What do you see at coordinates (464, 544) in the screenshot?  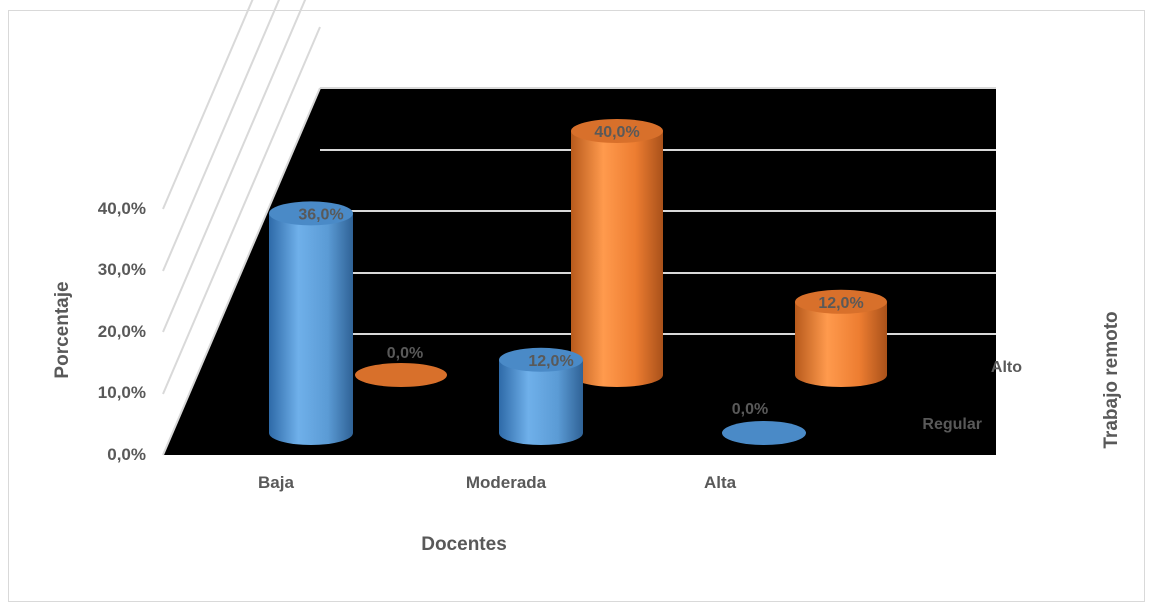 I see `x-axis-title: Docentes` at bounding box center [464, 544].